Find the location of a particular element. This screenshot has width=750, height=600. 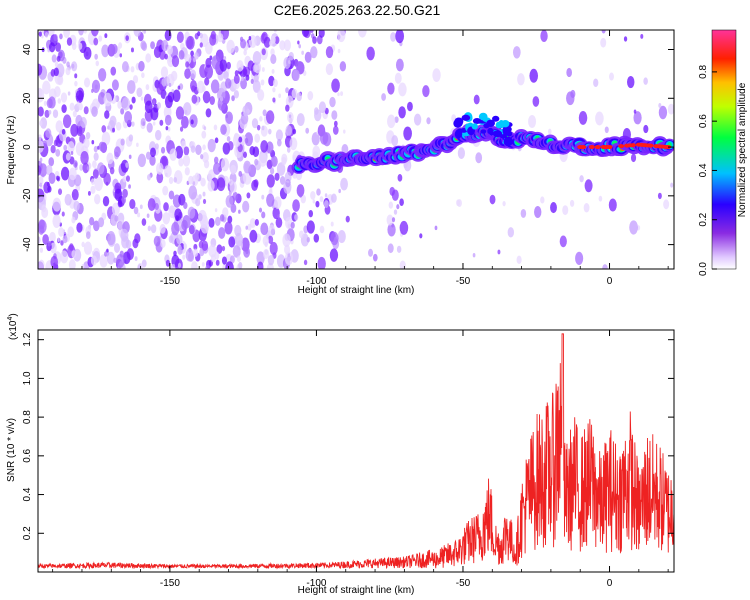

y-tick-label: 0 is located at coordinates (27, 147).